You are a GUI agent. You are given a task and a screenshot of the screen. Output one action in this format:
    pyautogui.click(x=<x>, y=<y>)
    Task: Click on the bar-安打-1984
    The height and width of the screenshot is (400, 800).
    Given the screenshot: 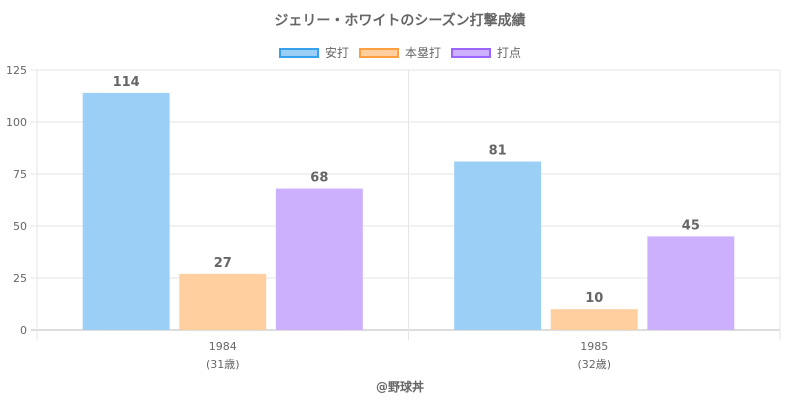 What is the action you would take?
    pyautogui.click(x=126, y=211)
    